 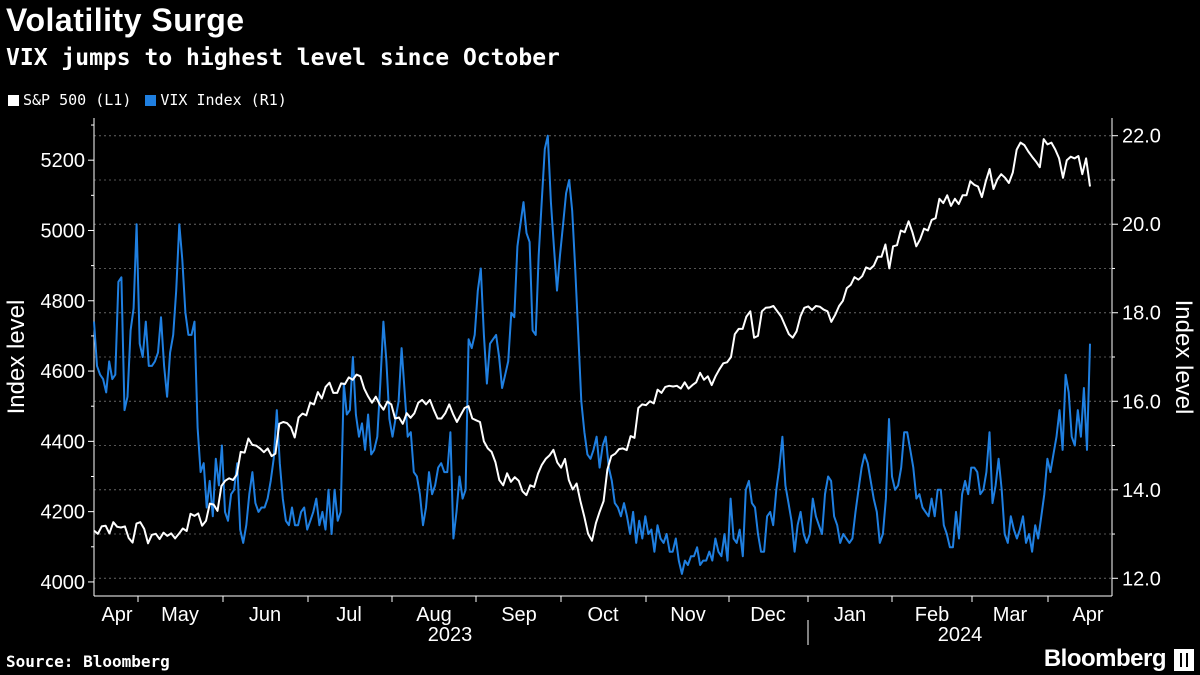 I want to click on right-tick-label: 20.0, so click(x=1141, y=225).